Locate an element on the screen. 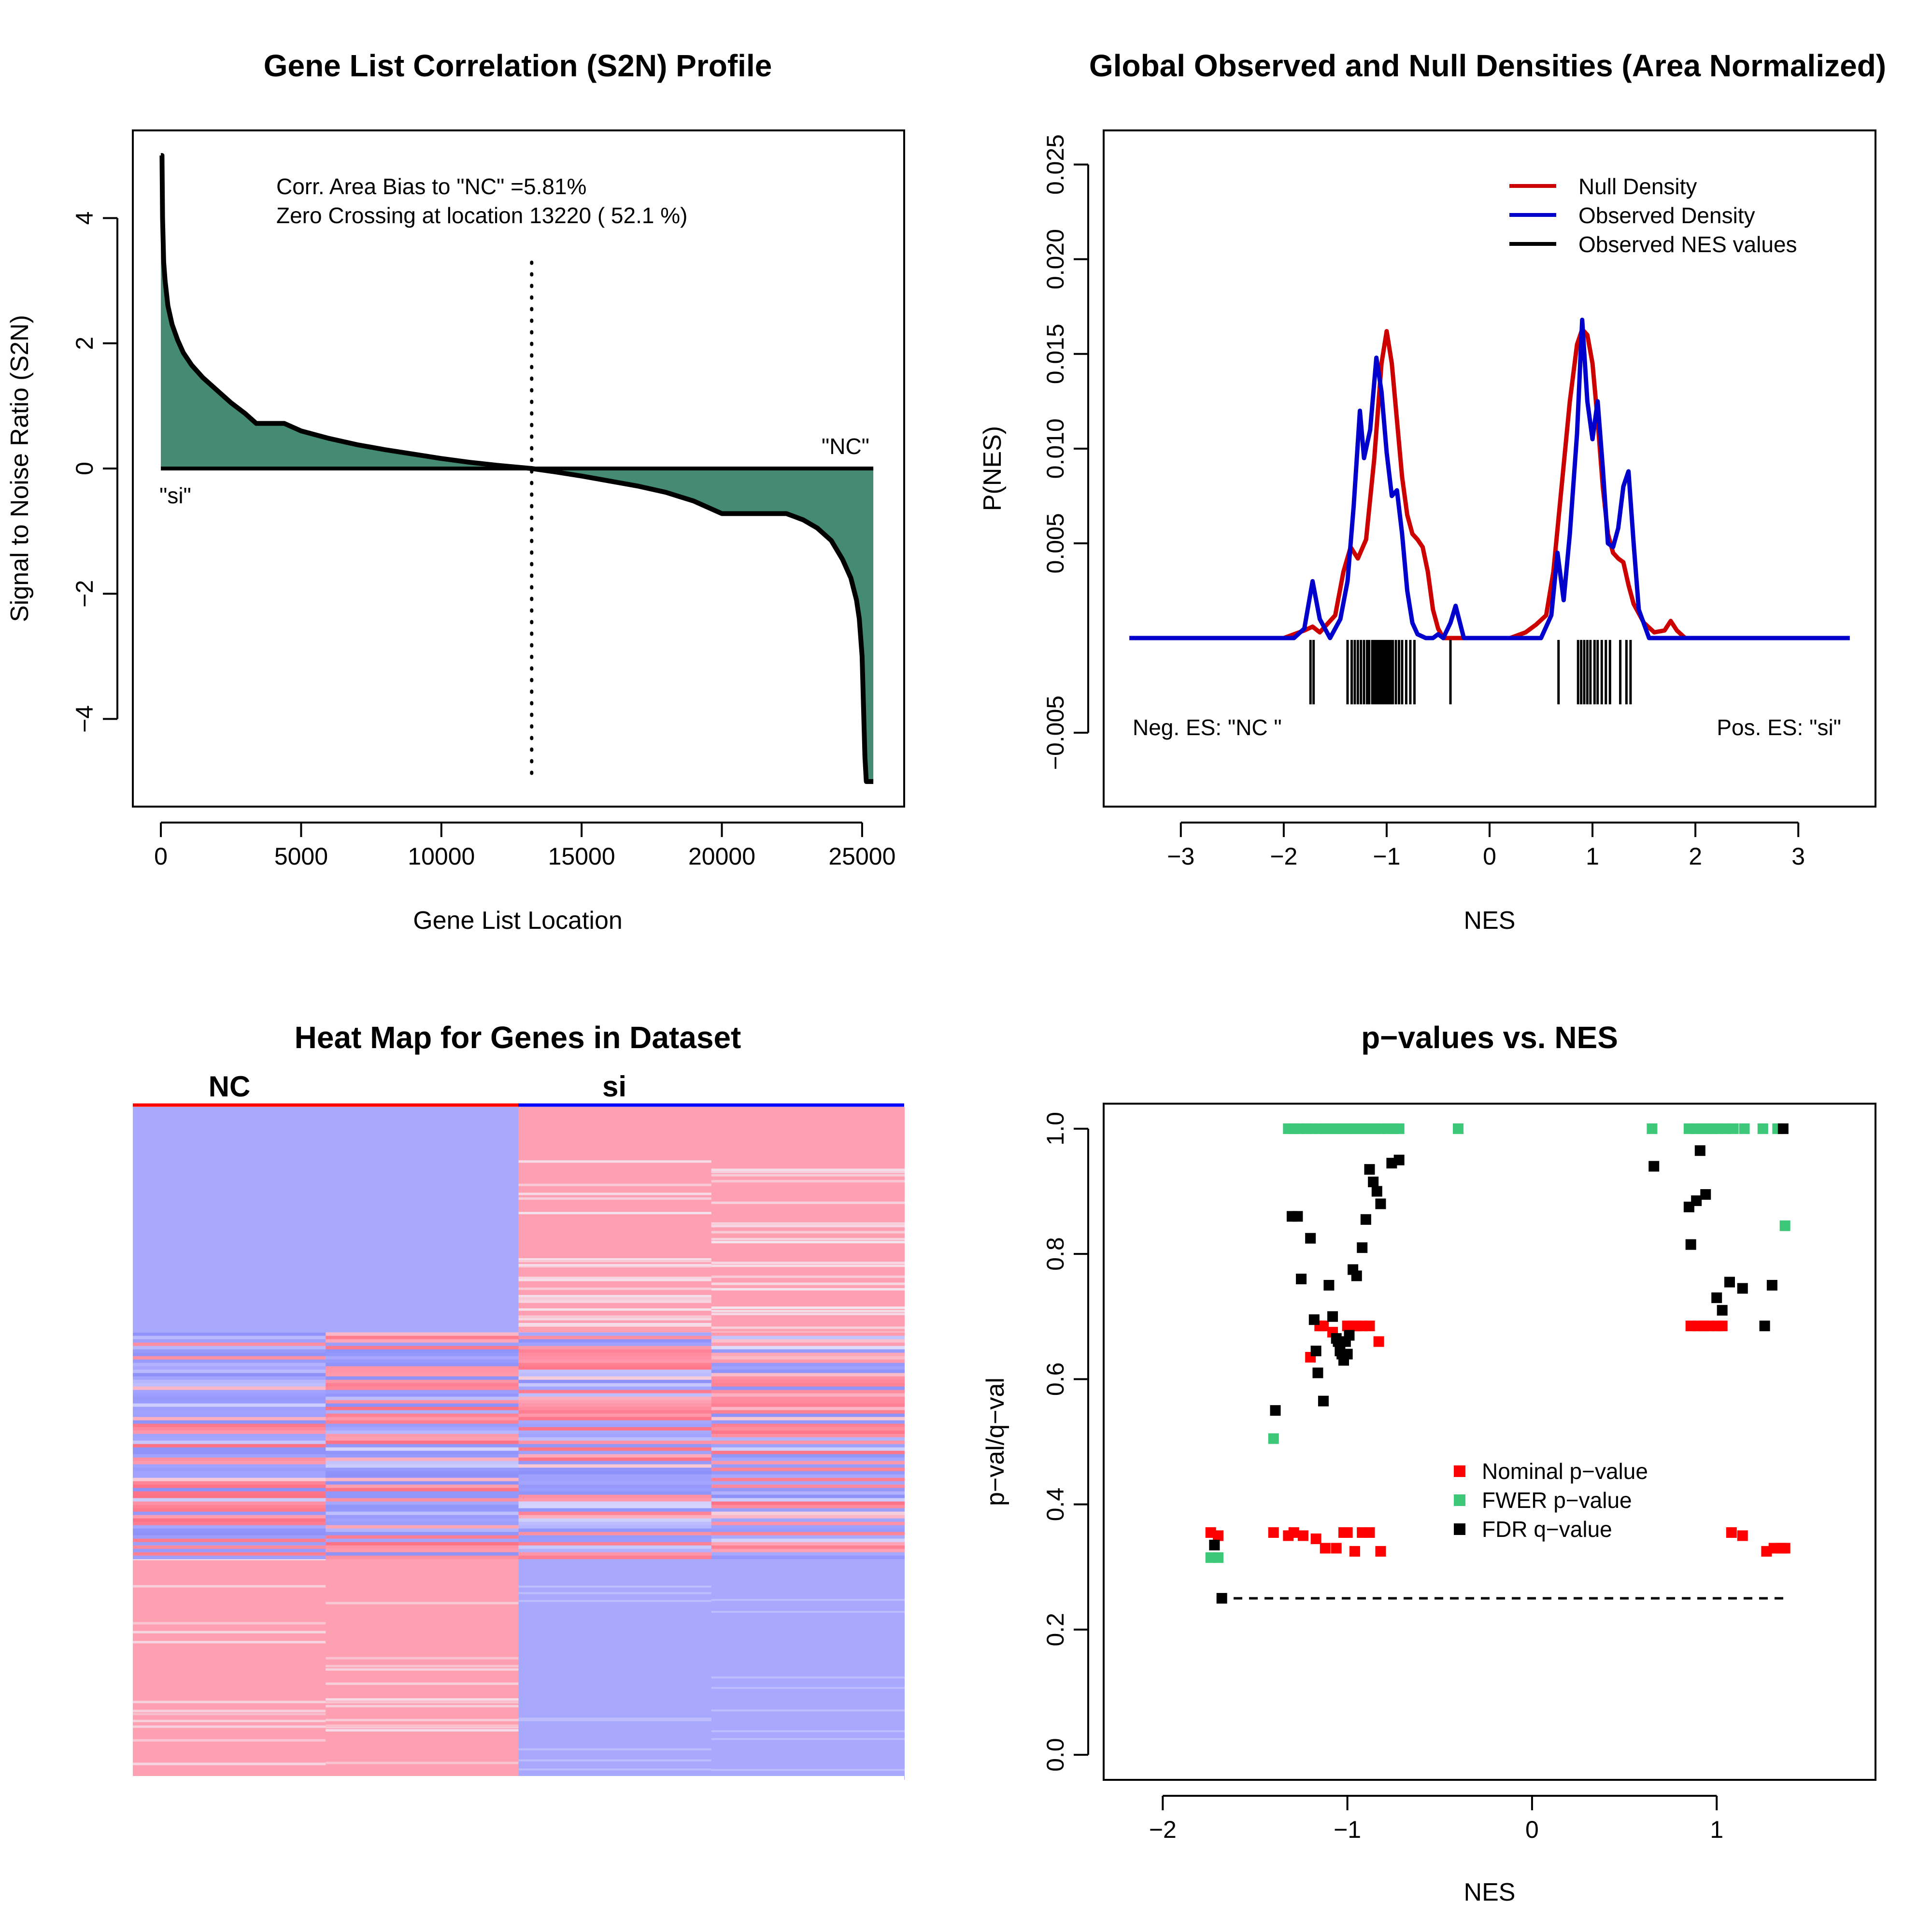  s2n-profile-plot is located at coordinates (516, 468).